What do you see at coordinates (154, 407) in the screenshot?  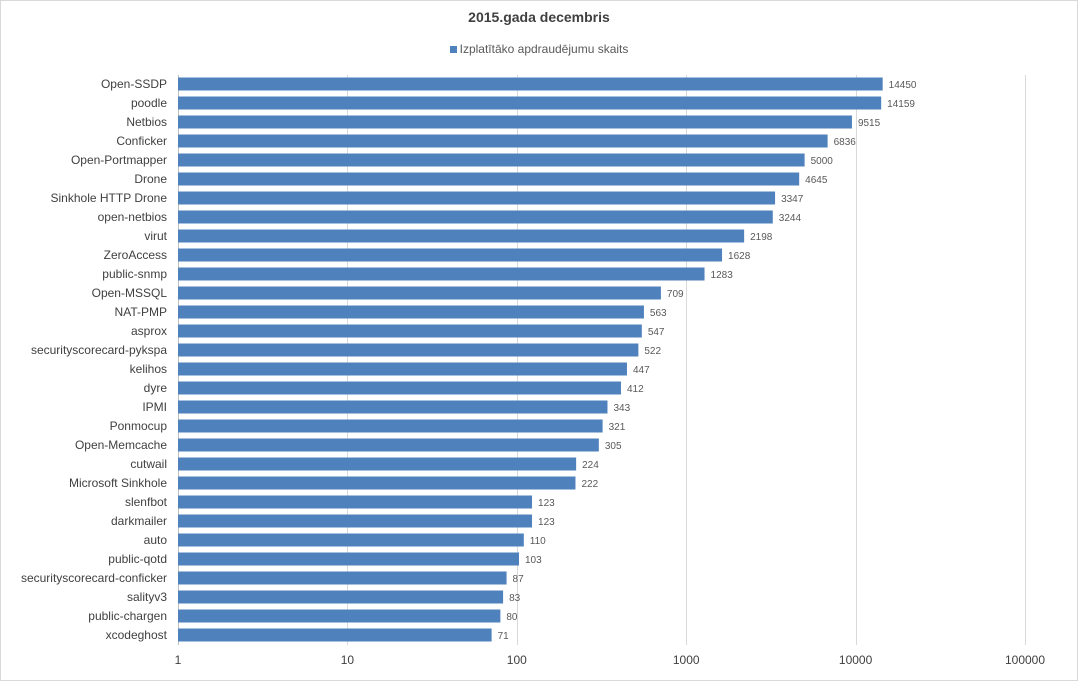 I see `category-label: IPMI` at bounding box center [154, 407].